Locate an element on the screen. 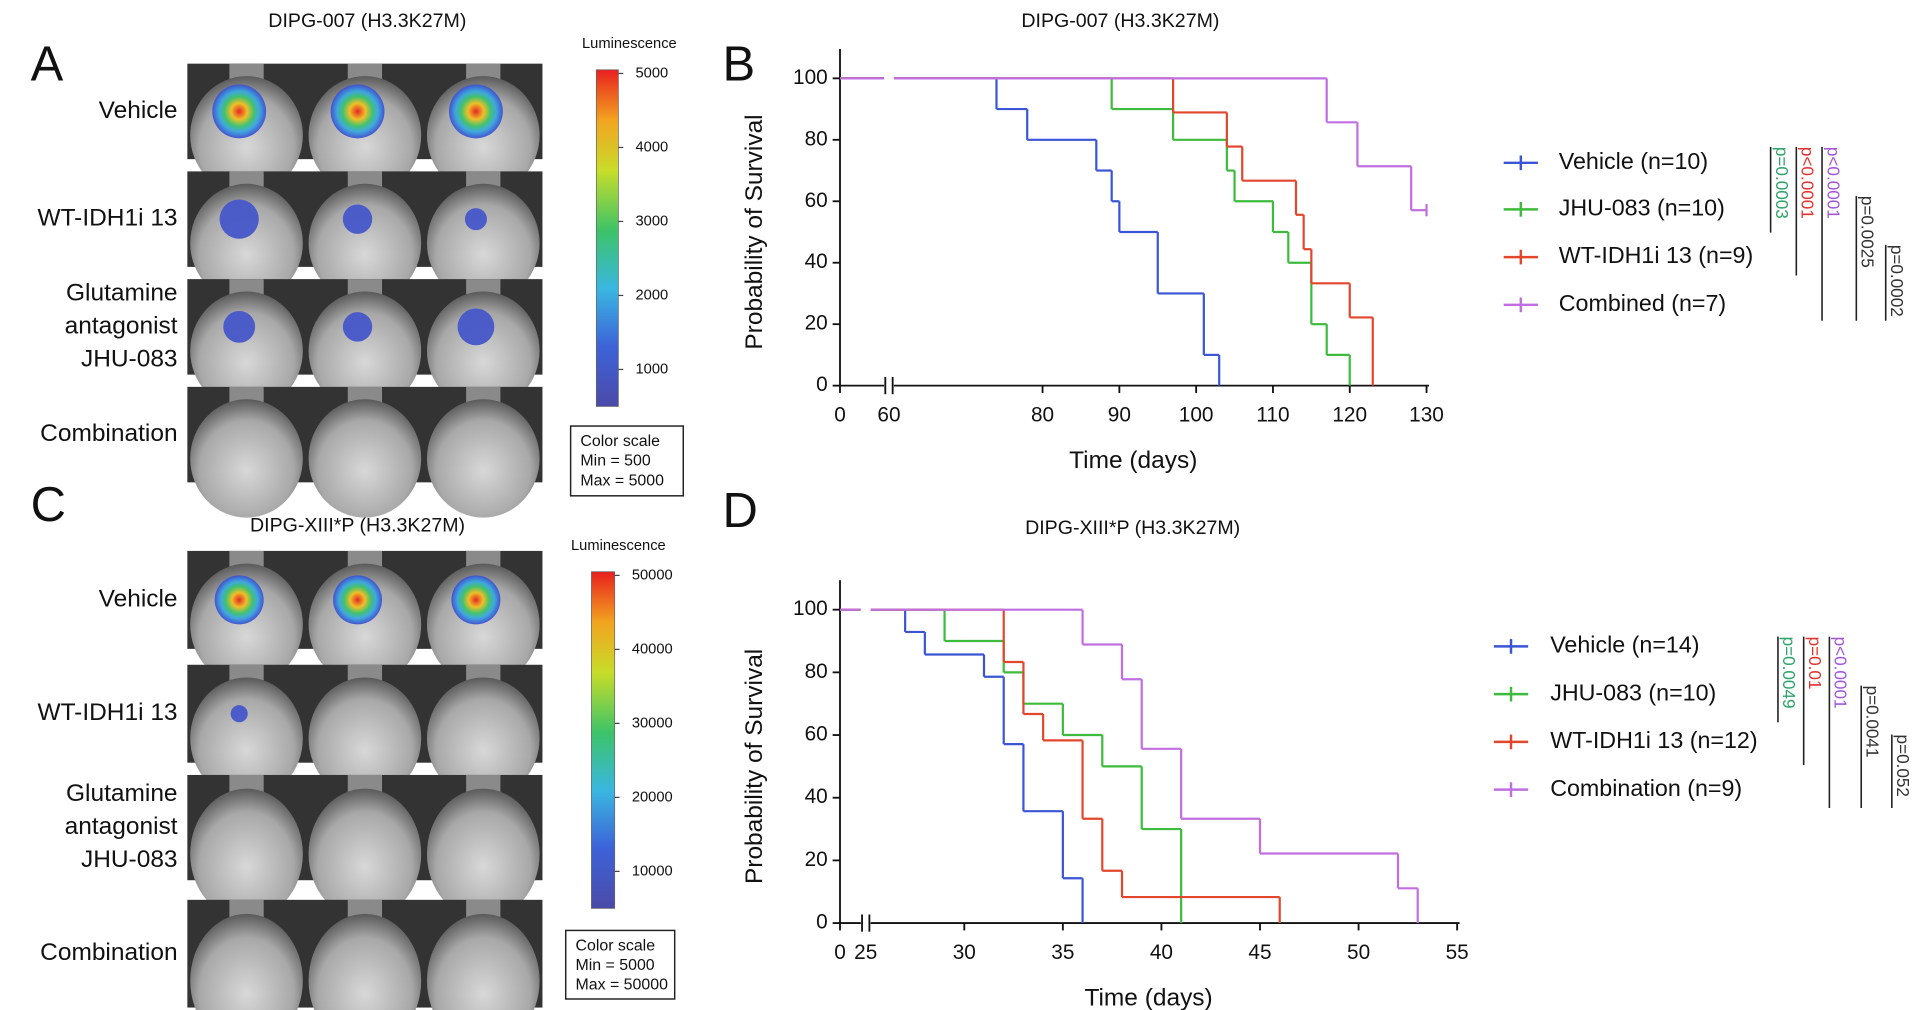 This screenshot has width=1920, height=1010. scale-box-text: Max = 50000 is located at coordinates (622, 985).